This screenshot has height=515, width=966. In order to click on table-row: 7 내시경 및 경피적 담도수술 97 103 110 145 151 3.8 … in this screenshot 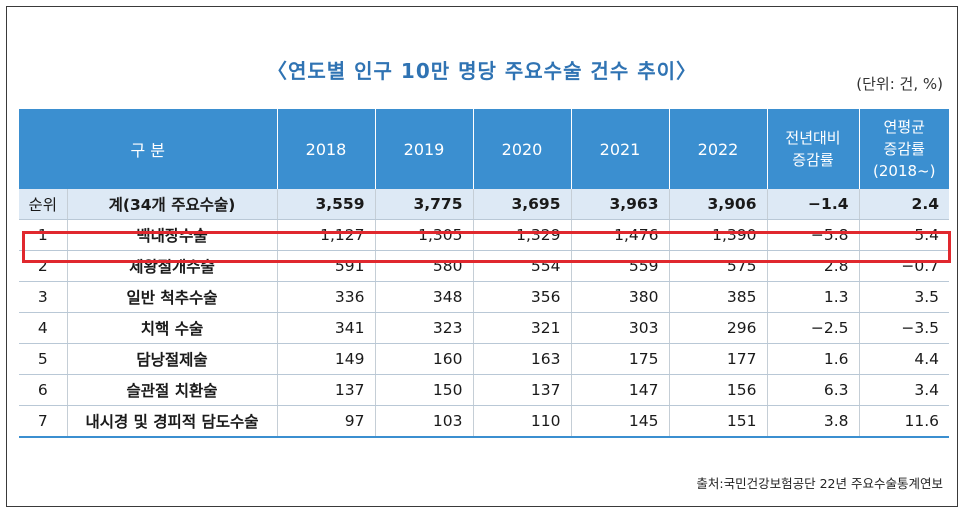, I will do `click(484, 421)`.